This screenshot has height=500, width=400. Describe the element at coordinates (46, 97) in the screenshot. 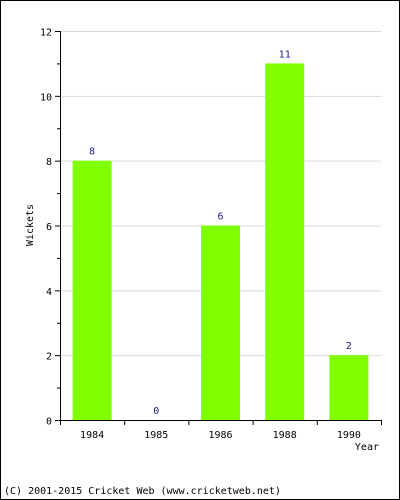

I see `y-tick-label: 10` at that location.